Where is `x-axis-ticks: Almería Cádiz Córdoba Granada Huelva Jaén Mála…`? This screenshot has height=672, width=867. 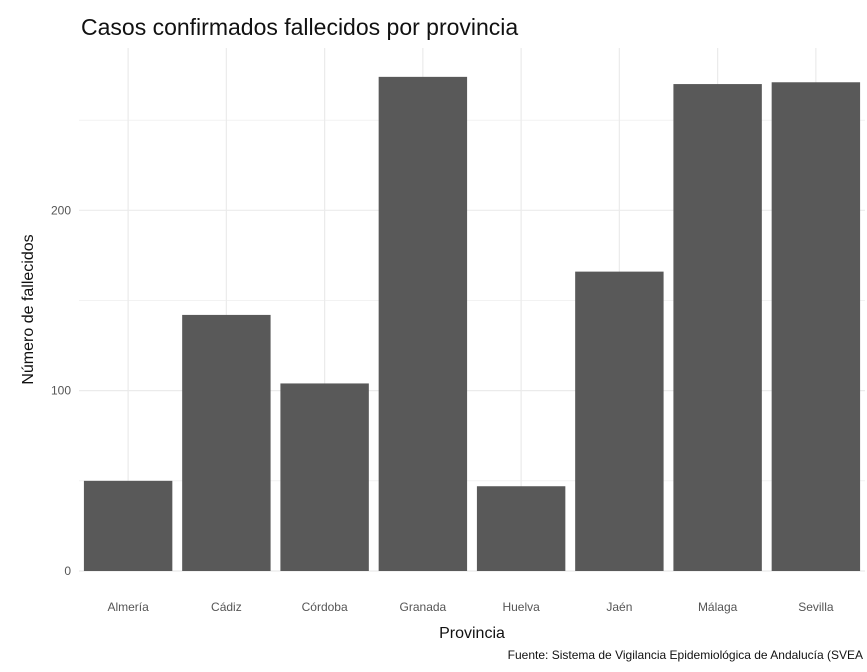
x-axis-ticks: Almería Cádiz Córdoba Granada Huelva Jaén Mála… is located at coordinates (470, 607).